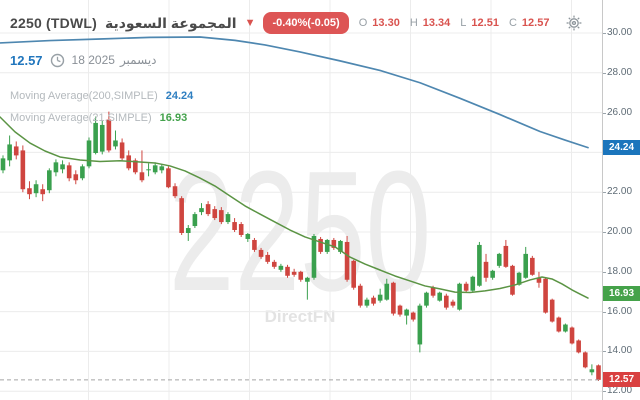 This screenshot has width=640, height=400. I want to click on y-axis-tick: 20.00, so click(621, 232).